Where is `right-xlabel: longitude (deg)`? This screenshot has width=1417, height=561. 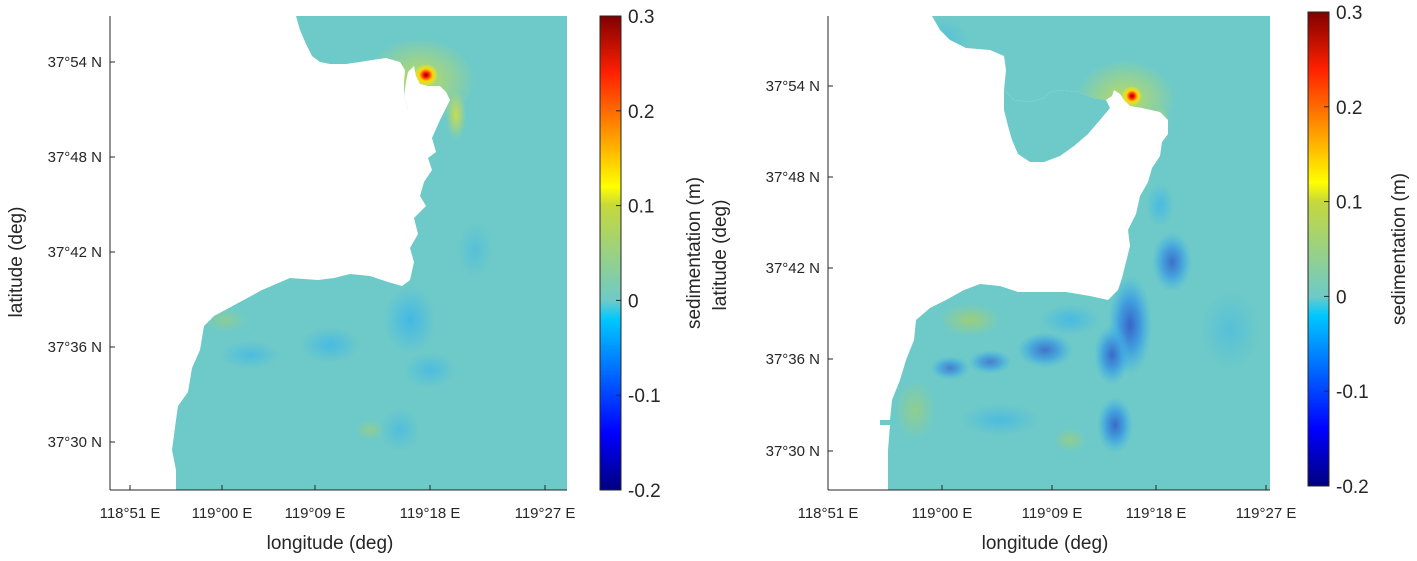
right-xlabel: longitude (deg) is located at coordinates (1045, 543).